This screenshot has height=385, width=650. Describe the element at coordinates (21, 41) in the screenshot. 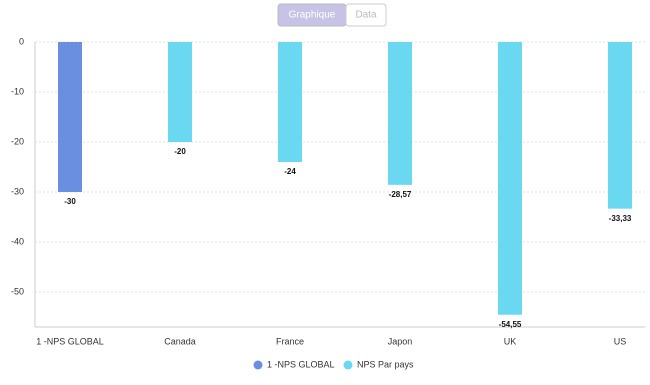

I see `y-tick-label: 0` at that location.